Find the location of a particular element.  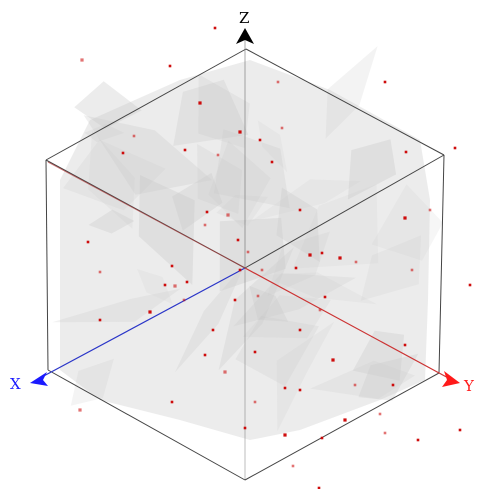

y-axis-line is located at coordinates (348, 324).